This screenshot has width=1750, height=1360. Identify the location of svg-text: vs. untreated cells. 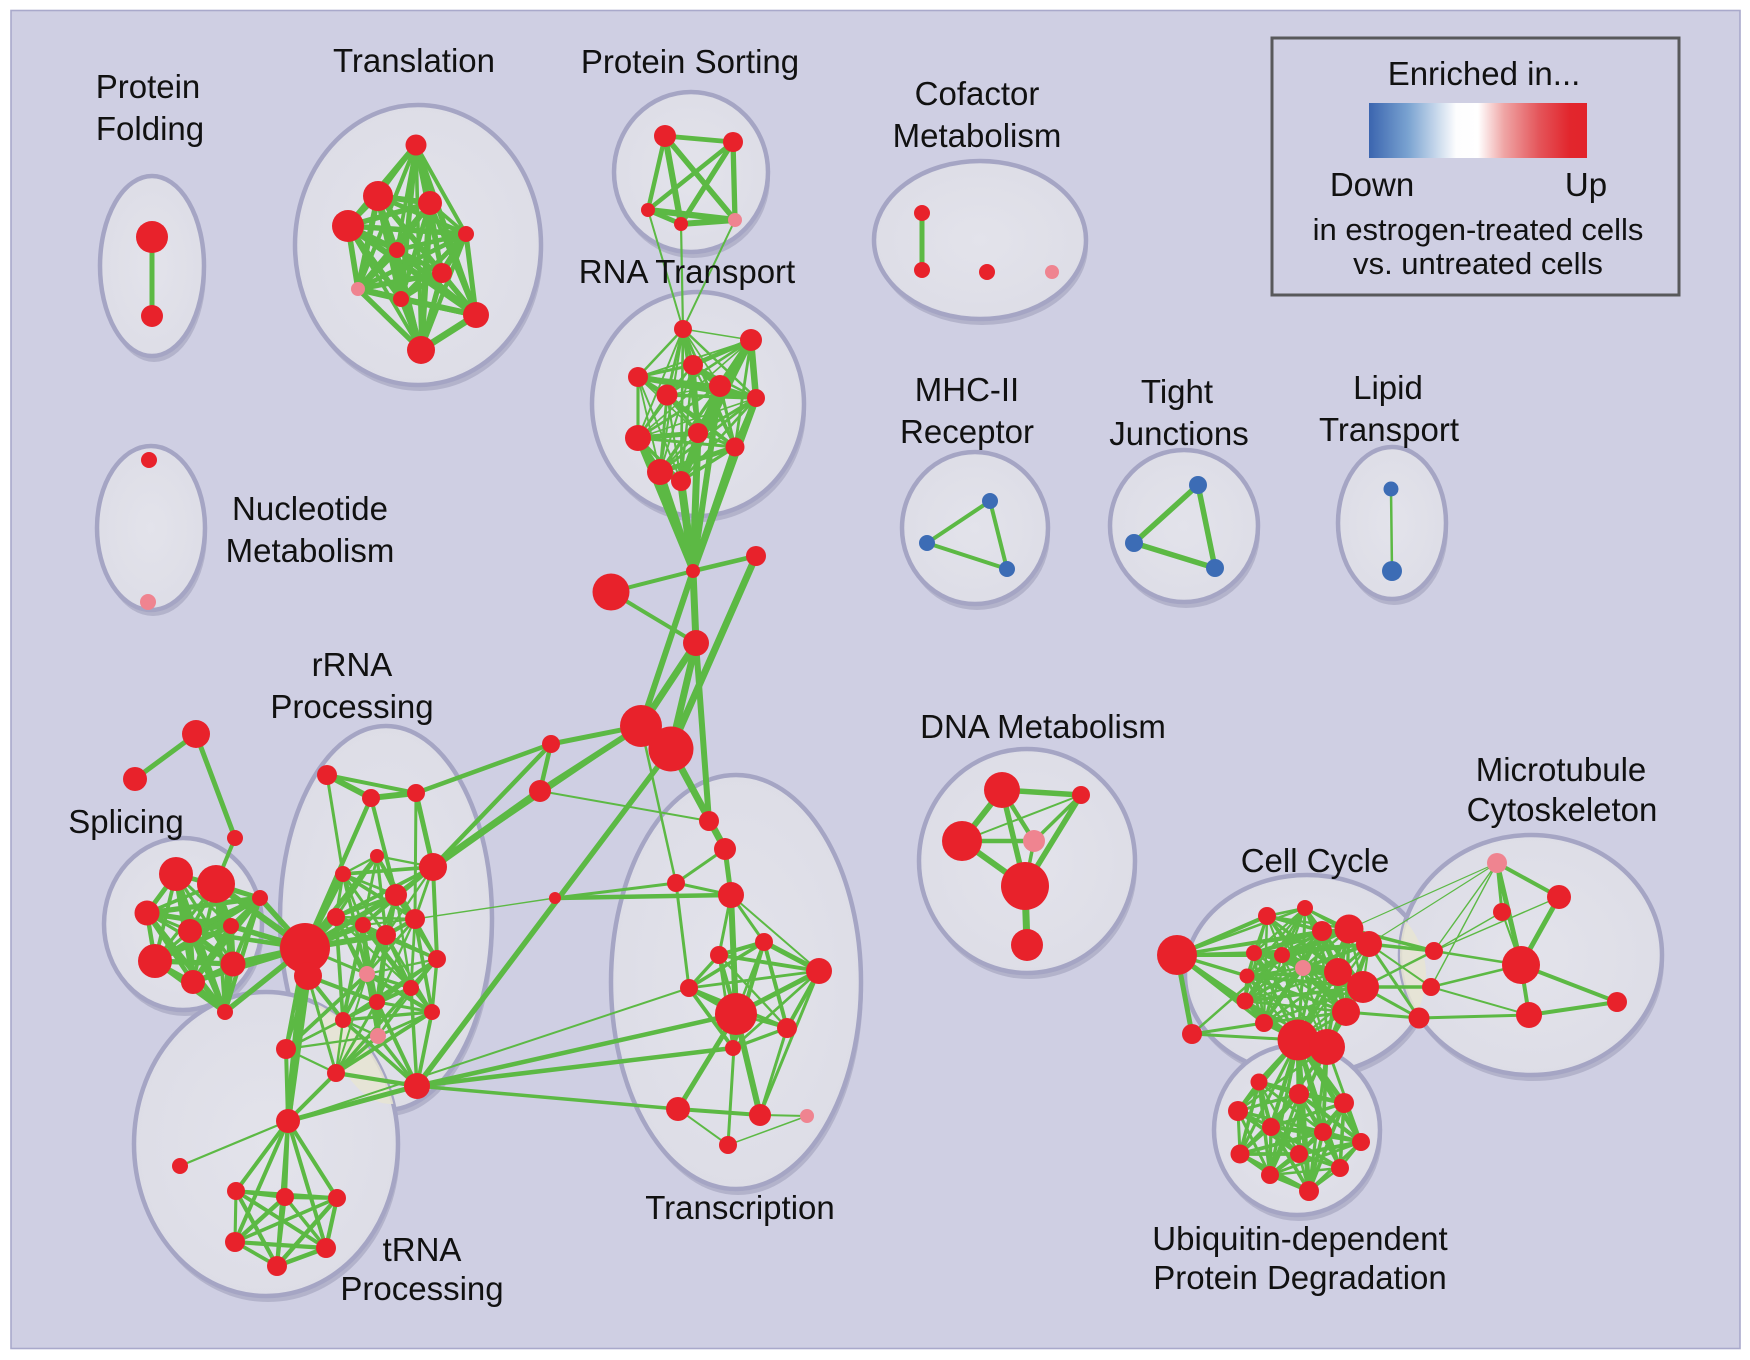
(1478, 263).